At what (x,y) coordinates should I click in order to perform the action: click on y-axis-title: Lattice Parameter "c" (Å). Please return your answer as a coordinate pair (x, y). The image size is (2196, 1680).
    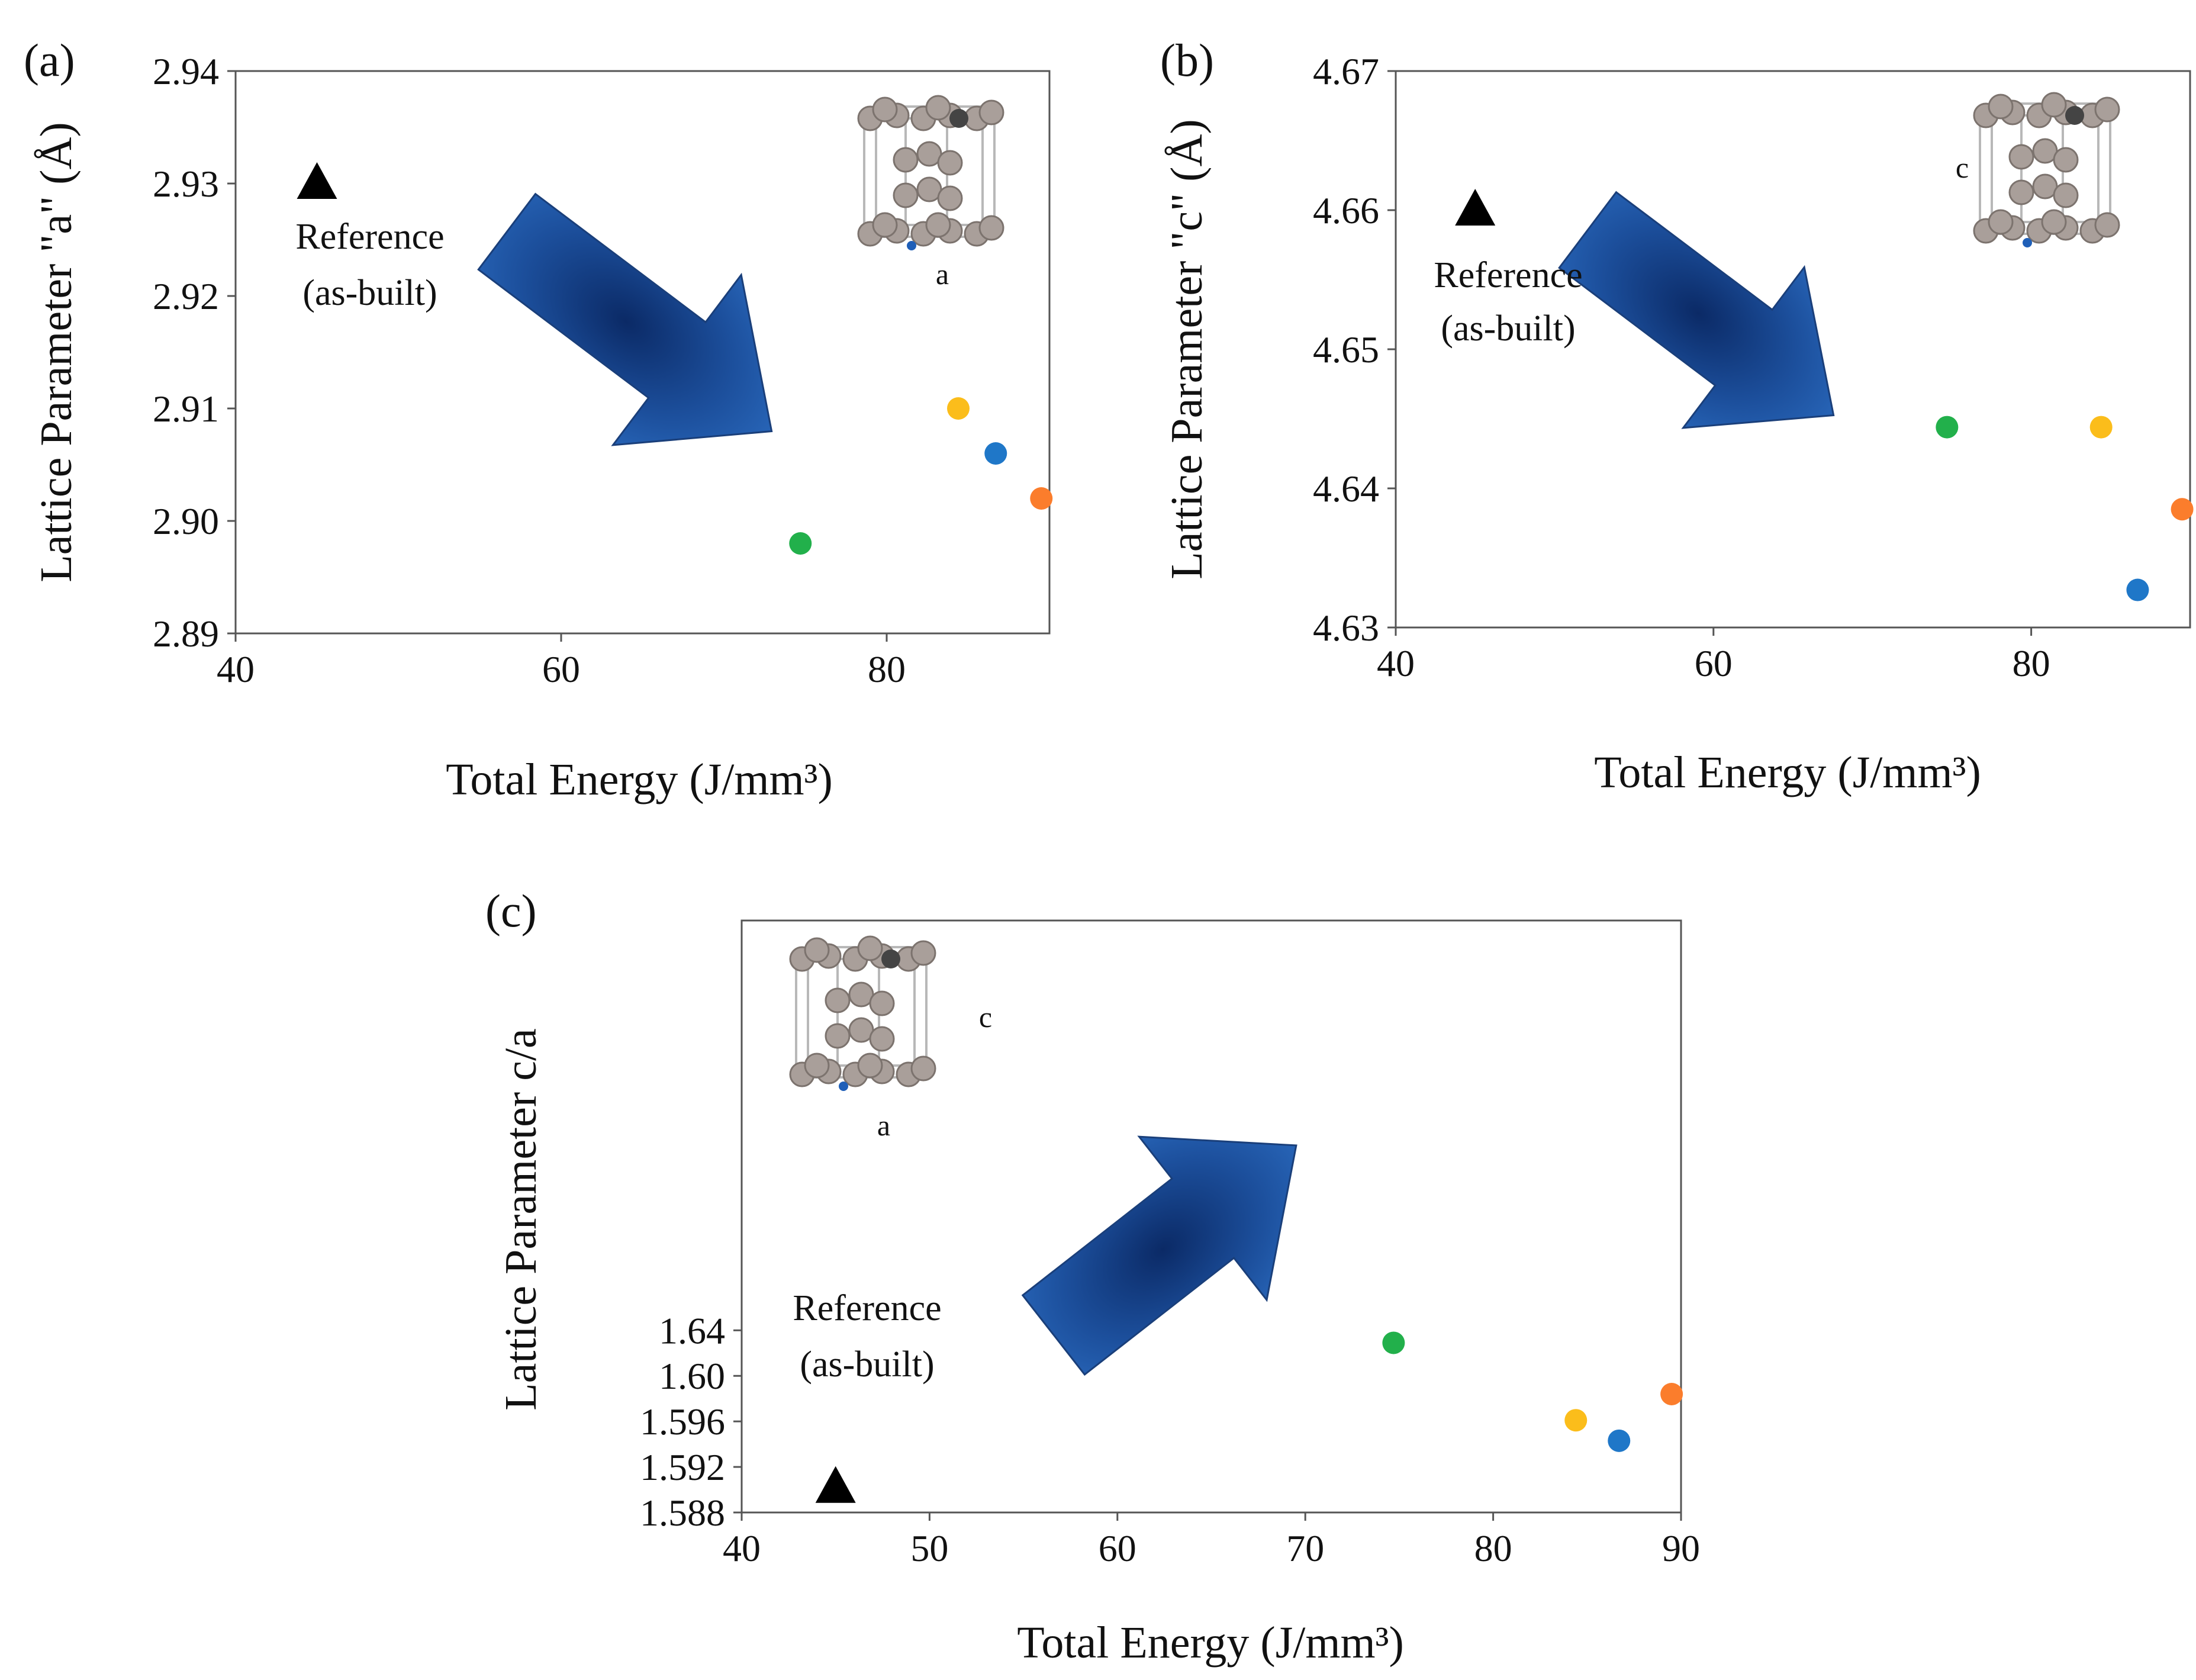
    Looking at the image, I should click on (1187, 349).